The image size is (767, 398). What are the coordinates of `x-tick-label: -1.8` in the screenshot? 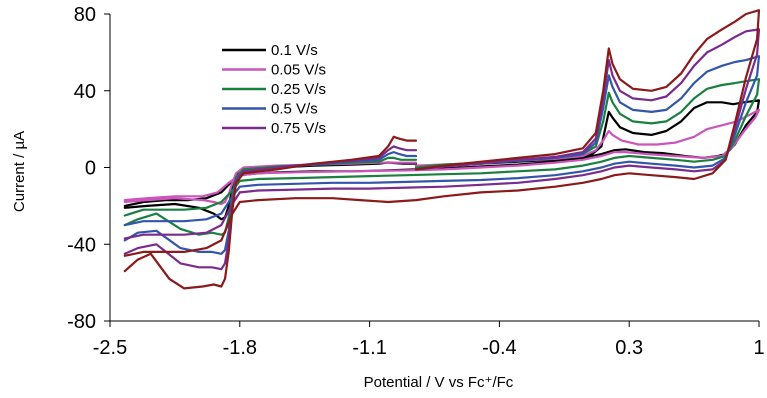 It's located at (240, 348).